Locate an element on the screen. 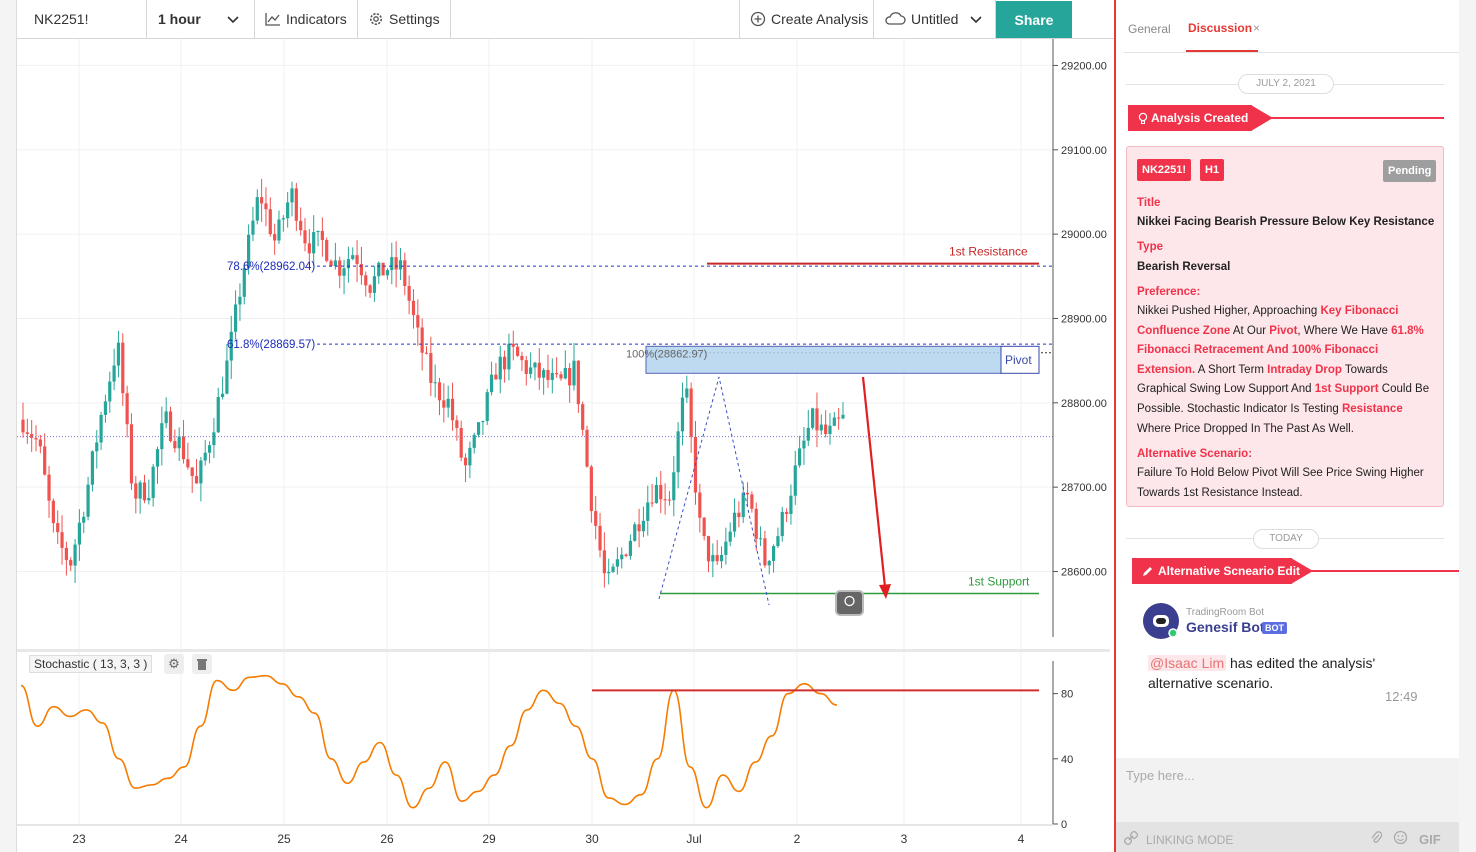 The image size is (1476, 852). status-badge: Pending is located at coordinates (1410, 171).